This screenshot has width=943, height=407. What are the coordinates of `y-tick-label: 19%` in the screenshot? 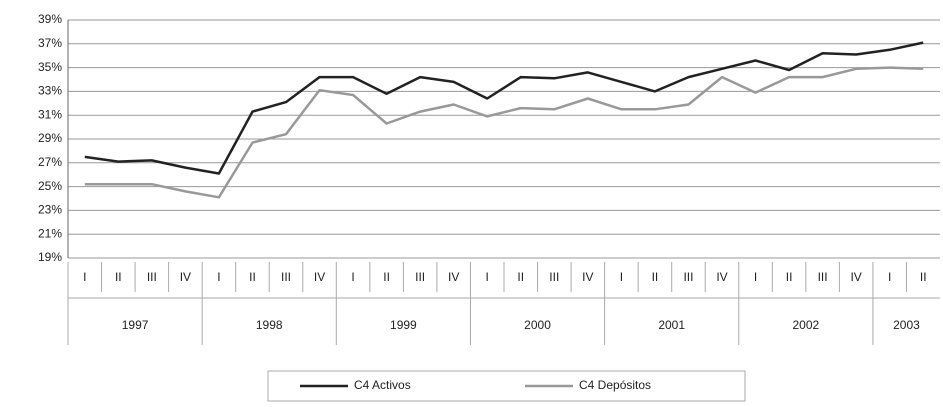 It's located at (50, 257).